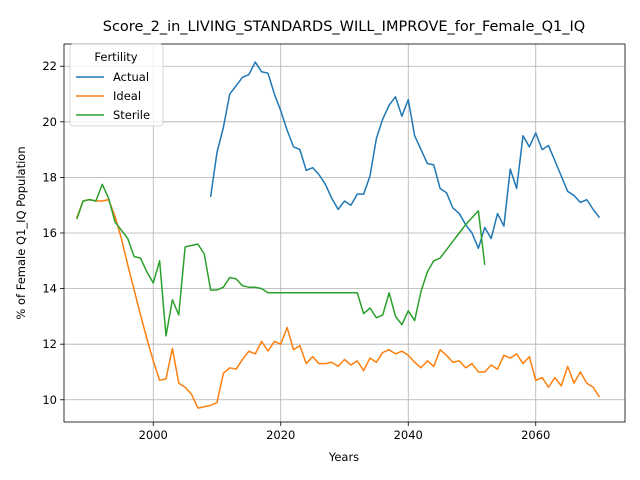 The height and width of the screenshot is (480, 640). I want to click on y-tick-label: 16, so click(49, 233).